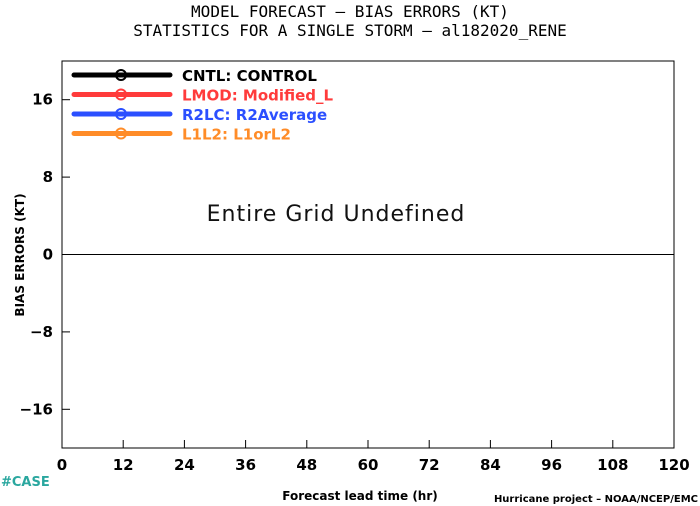 The image size is (700, 506). I want to click on y-tick-label: 16, so click(42, 100).